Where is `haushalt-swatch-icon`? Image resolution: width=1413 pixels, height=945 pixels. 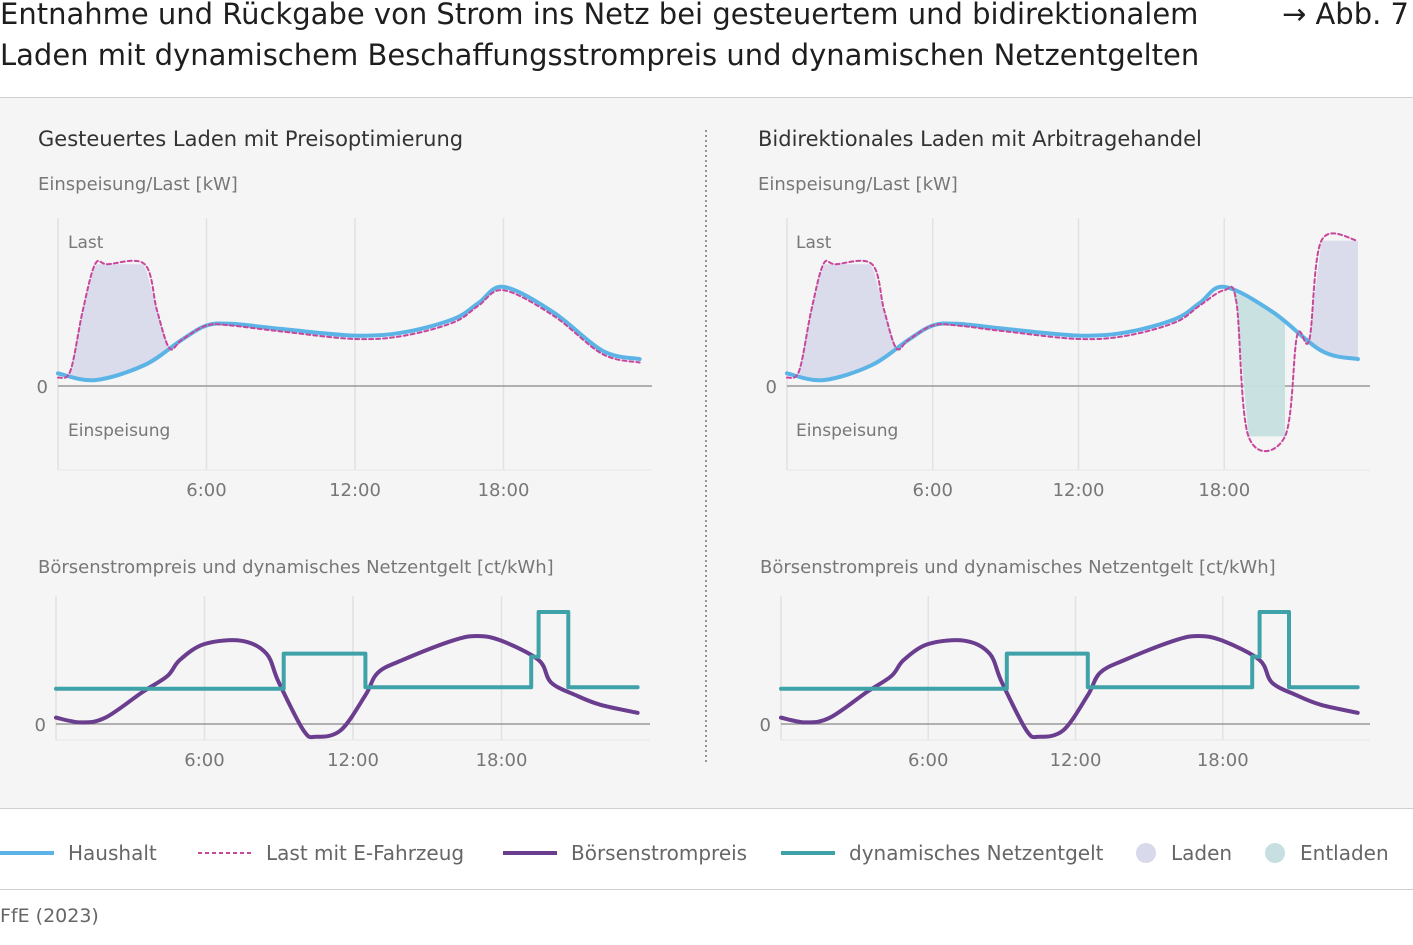
haushalt-swatch-icon is located at coordinates (27, 853).